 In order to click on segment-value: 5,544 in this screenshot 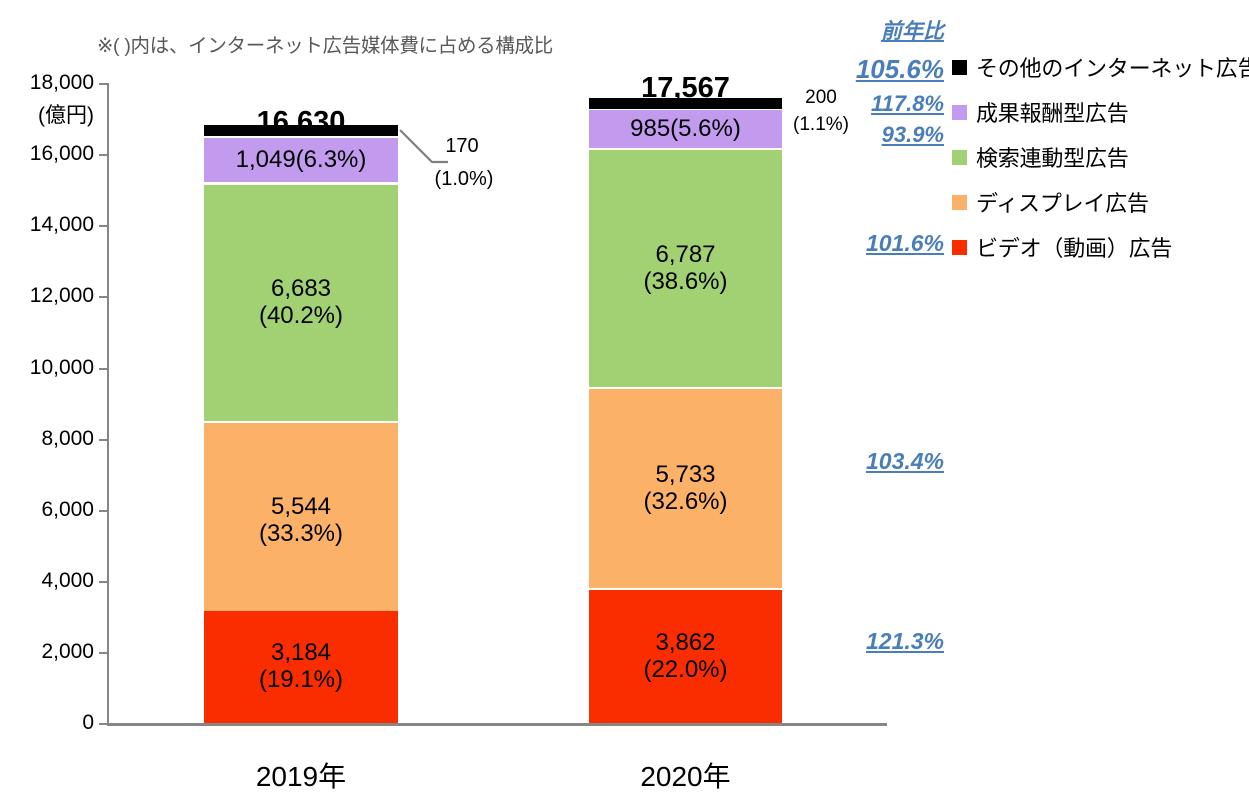, I will do `click(301, 507)`.